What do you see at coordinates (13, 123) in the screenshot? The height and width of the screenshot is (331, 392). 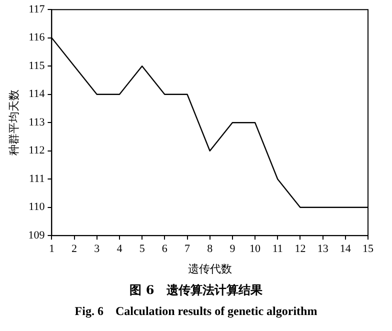 I see `y-axis-title: 种群平均天数` at bounding box center [13, 123].